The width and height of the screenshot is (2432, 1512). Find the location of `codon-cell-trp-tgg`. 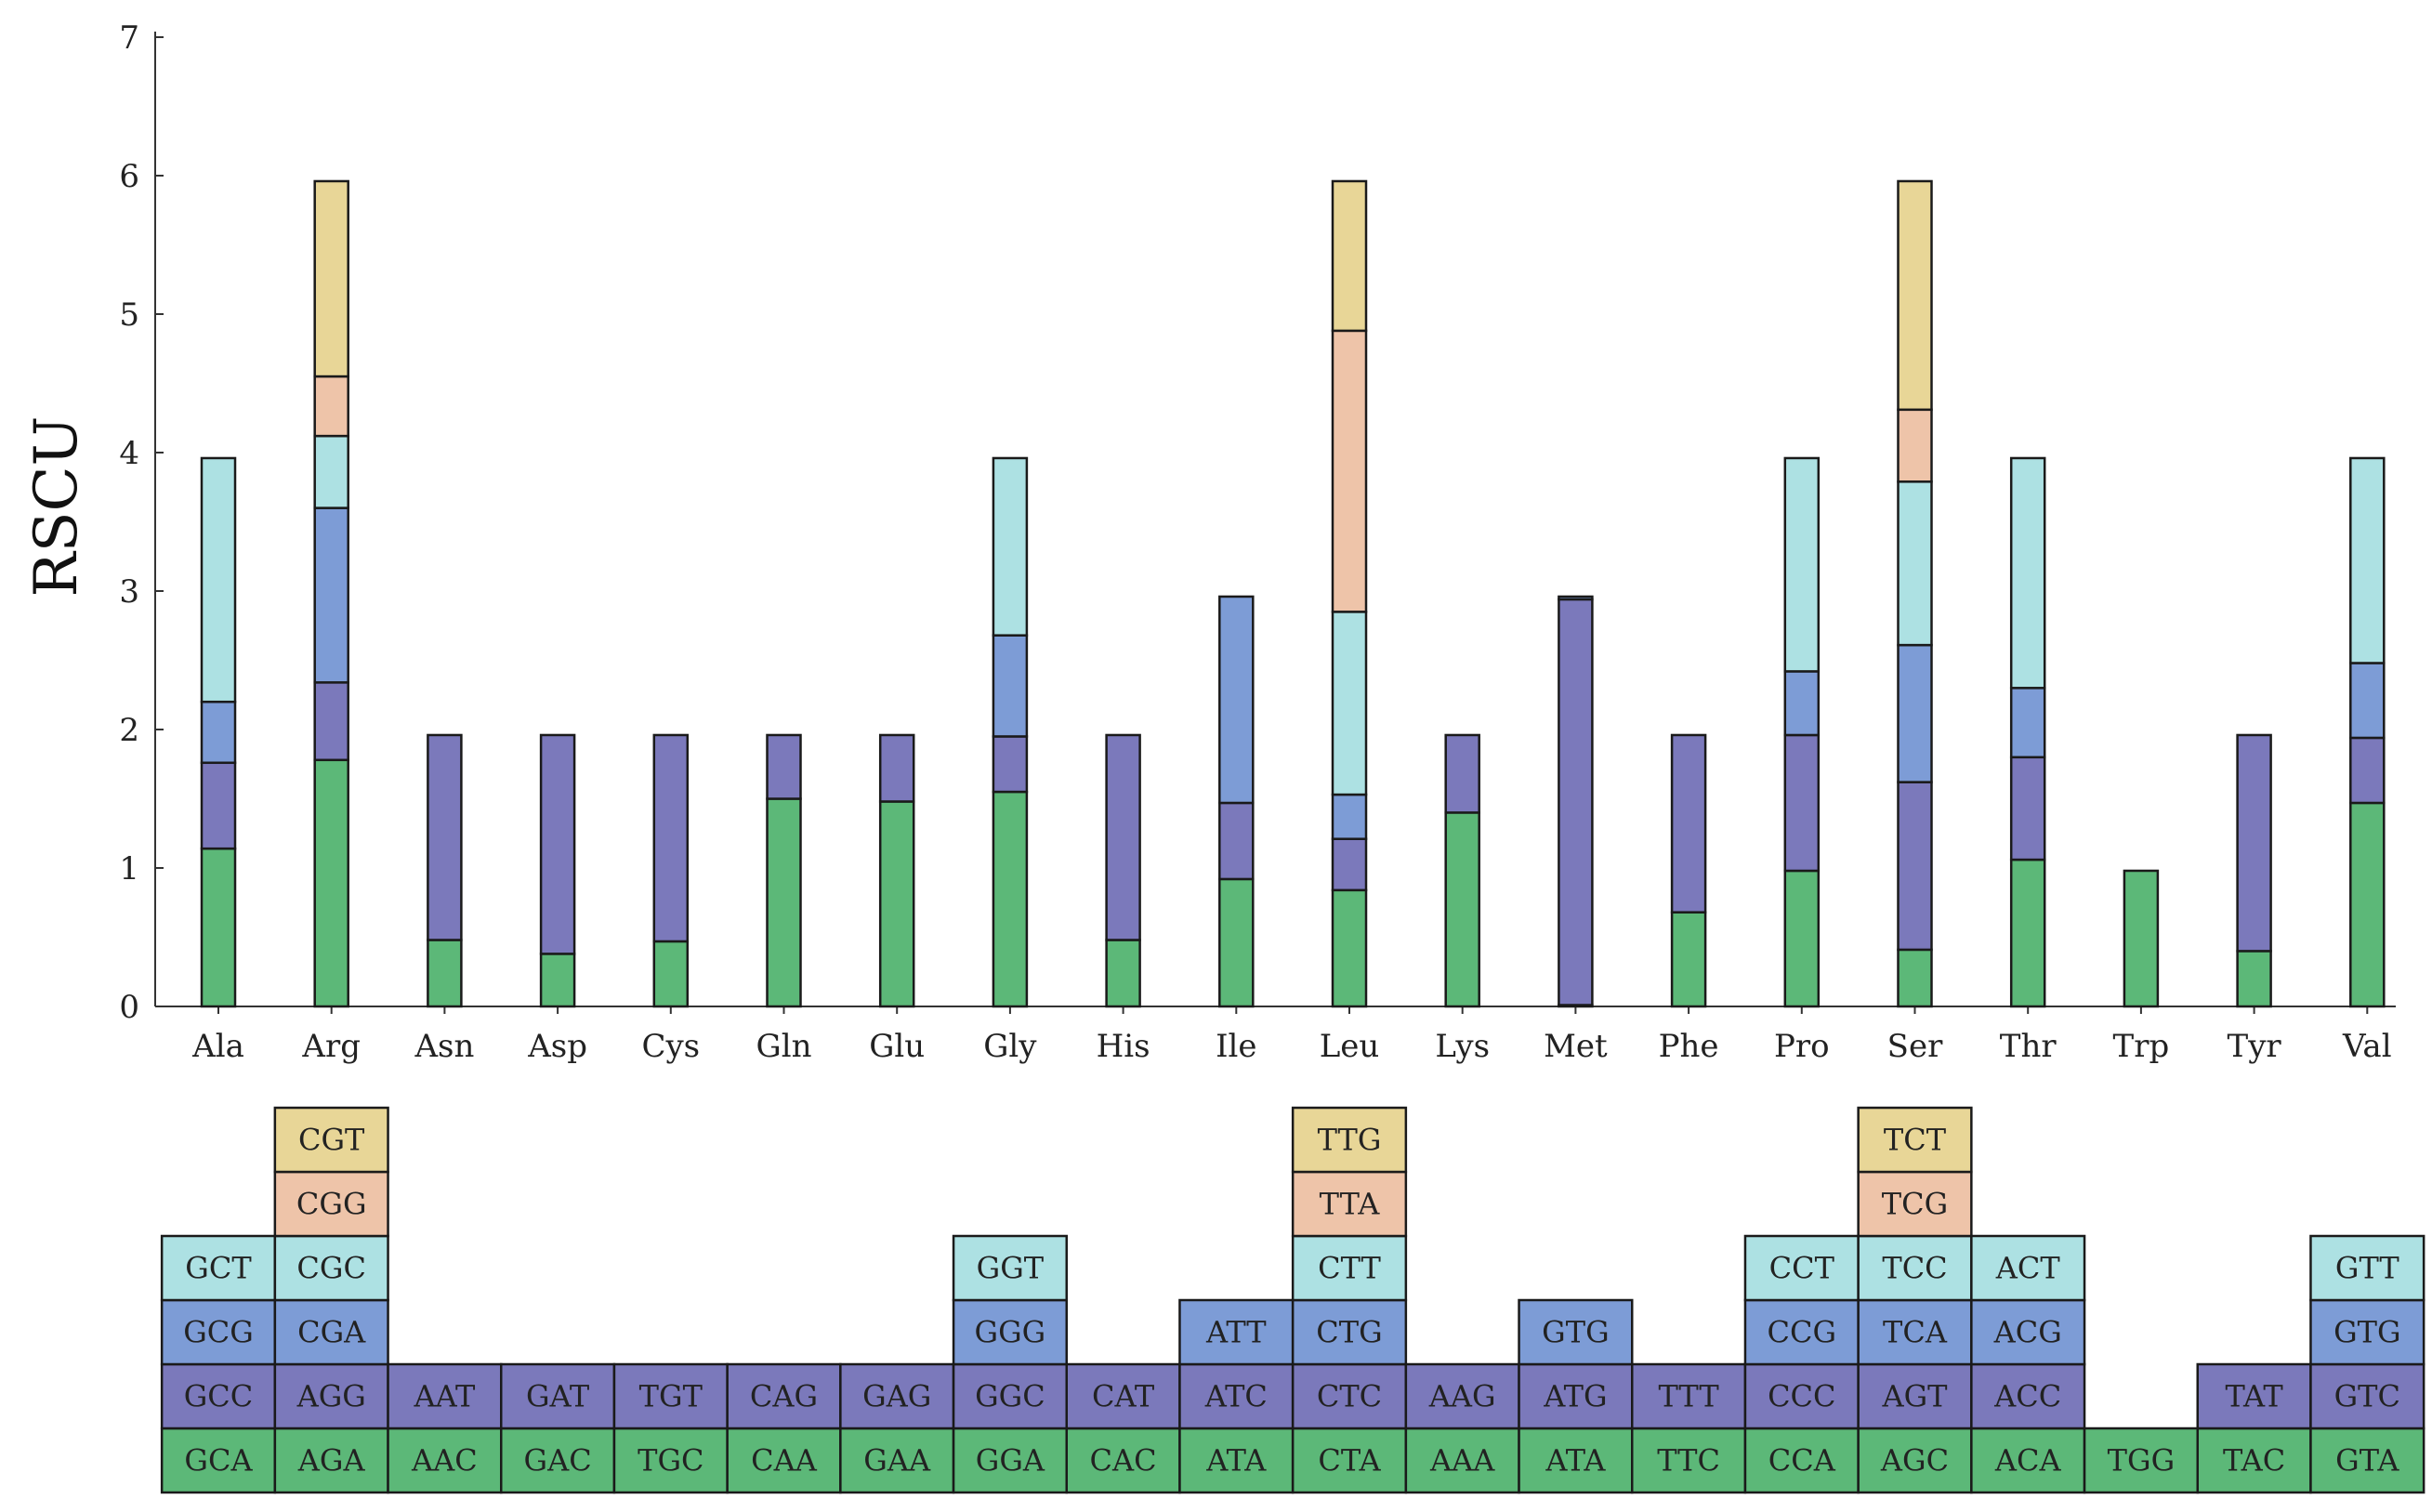

codon-cell-trp-tgg is located at coordinates (2141, 1460).